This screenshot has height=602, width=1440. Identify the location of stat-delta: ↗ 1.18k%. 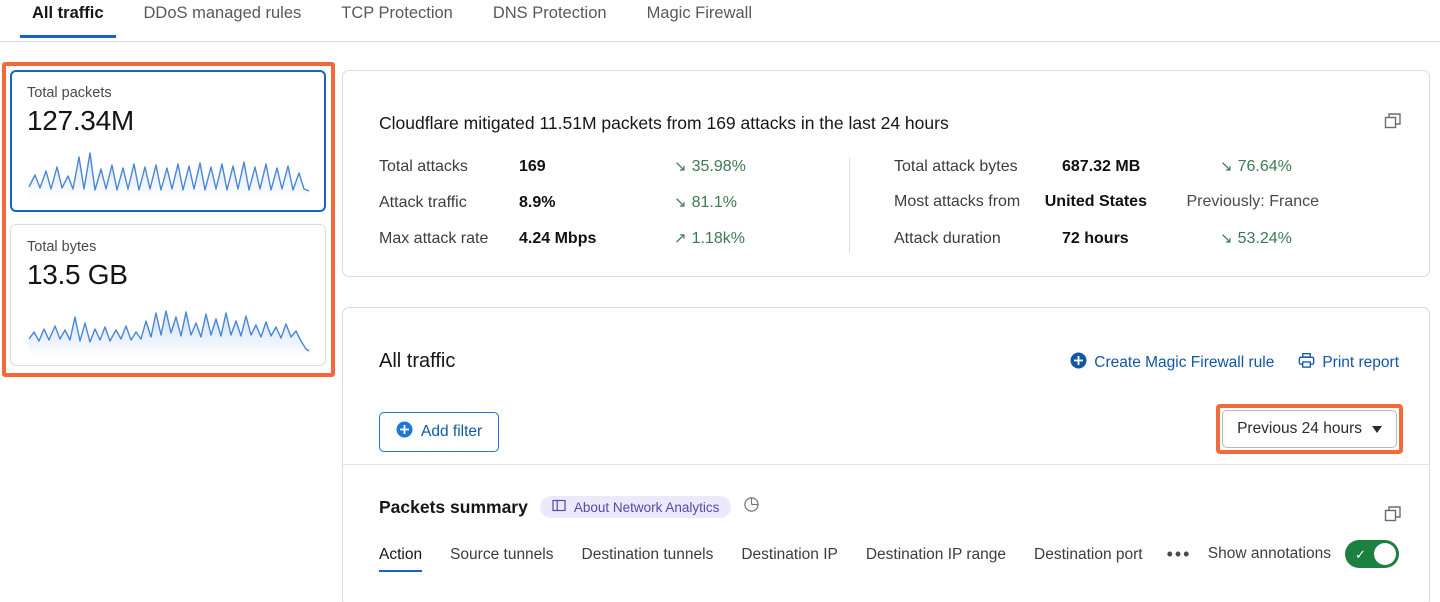
(709, 238).